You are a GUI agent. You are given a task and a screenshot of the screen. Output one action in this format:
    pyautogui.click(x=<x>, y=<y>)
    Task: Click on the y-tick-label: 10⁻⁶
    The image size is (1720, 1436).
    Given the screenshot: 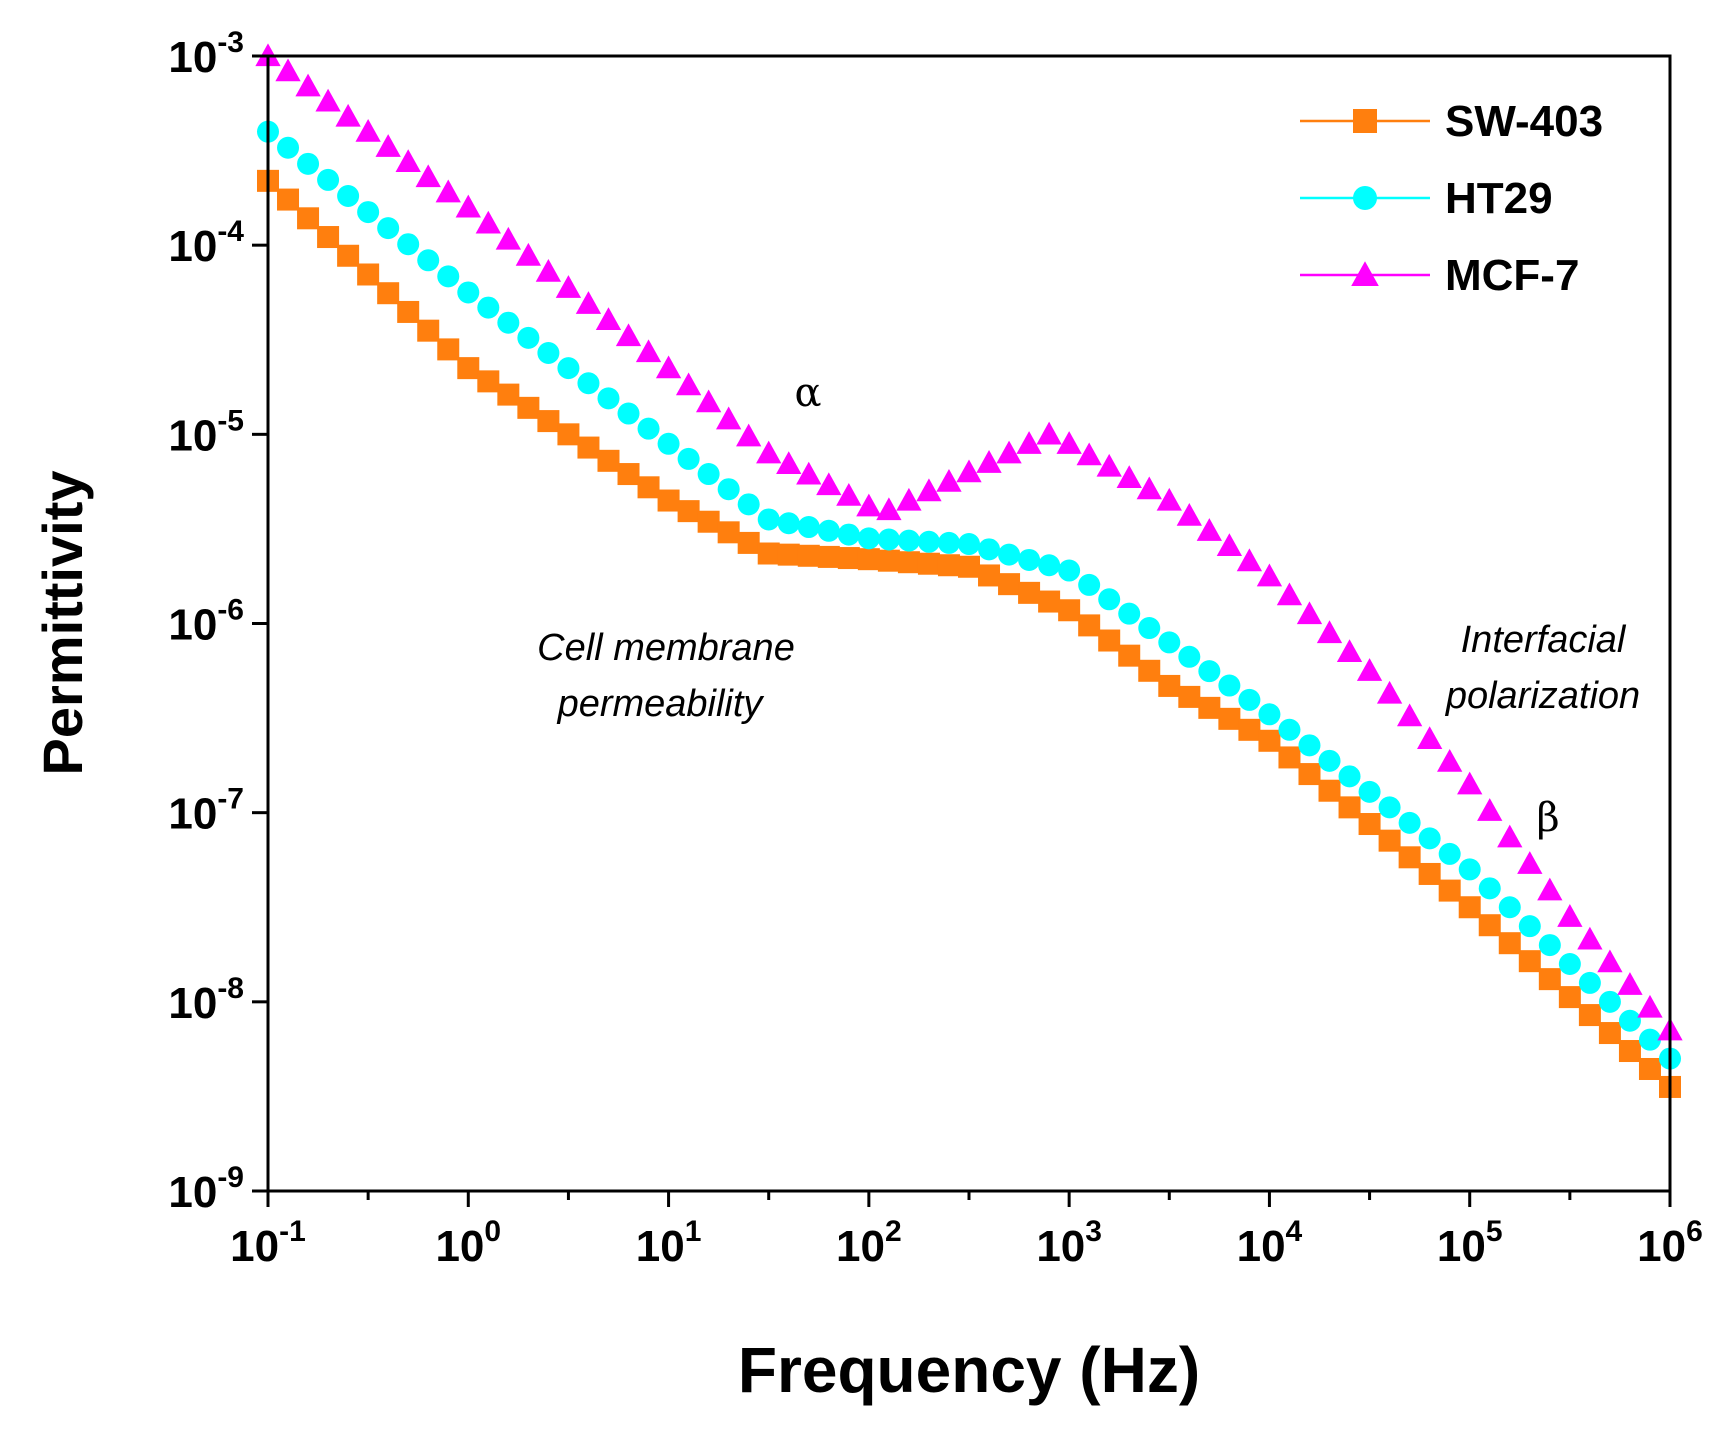 What is the action you would take?
    pyautogui.click(x=206, y=622)
    